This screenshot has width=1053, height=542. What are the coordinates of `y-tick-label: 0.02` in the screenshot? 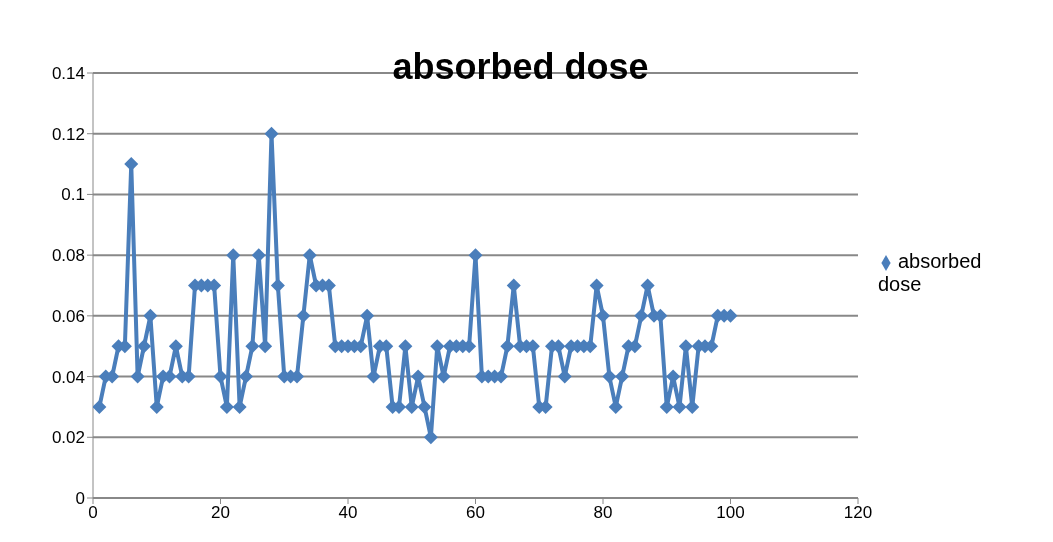 It's located at (68, 438).